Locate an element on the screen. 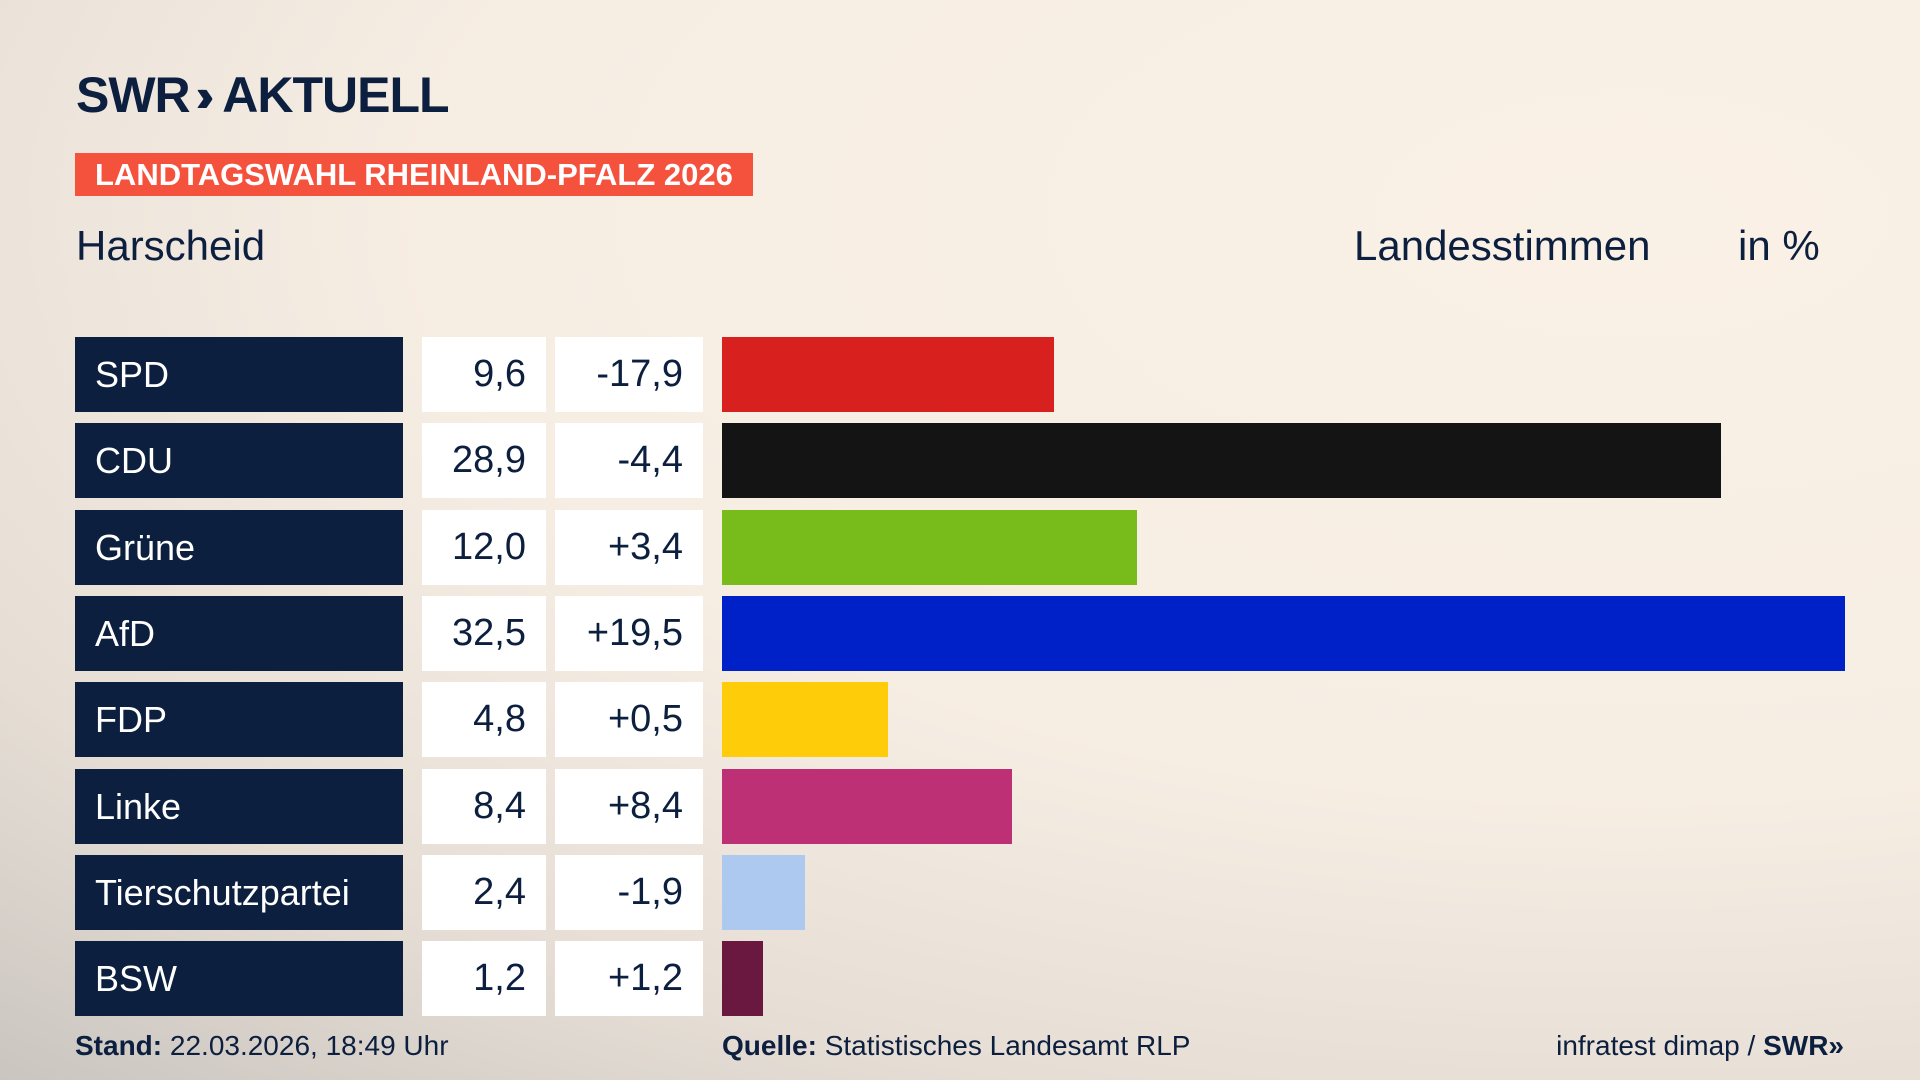  source: Quelle: Statistisches Landesamt RLP is located at coordinates (956, 1046).